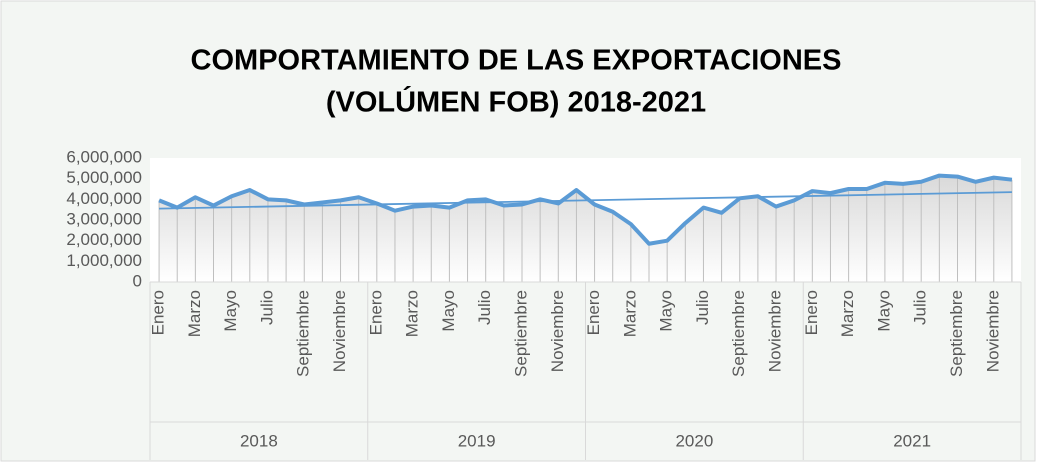  I want to click on y-tick-label: 1,000,000, so click(104, 260).